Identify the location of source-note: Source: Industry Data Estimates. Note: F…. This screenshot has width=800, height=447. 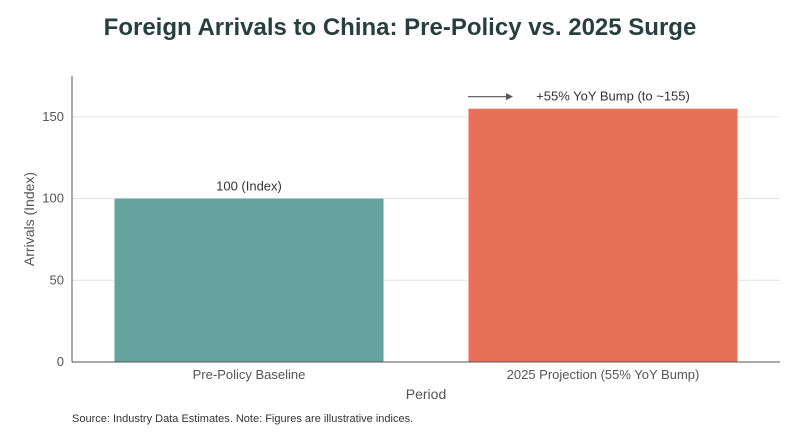
(243, 419).